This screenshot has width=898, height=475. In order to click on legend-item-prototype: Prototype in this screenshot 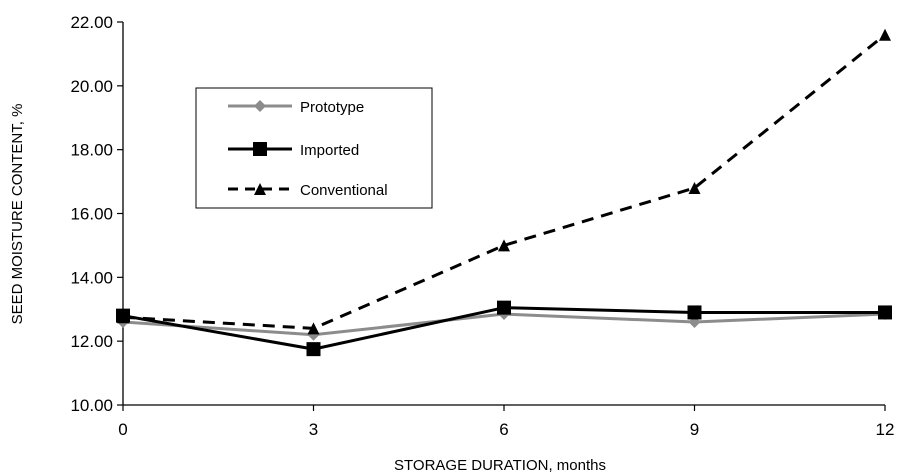, I will do `click(296, 107)`.